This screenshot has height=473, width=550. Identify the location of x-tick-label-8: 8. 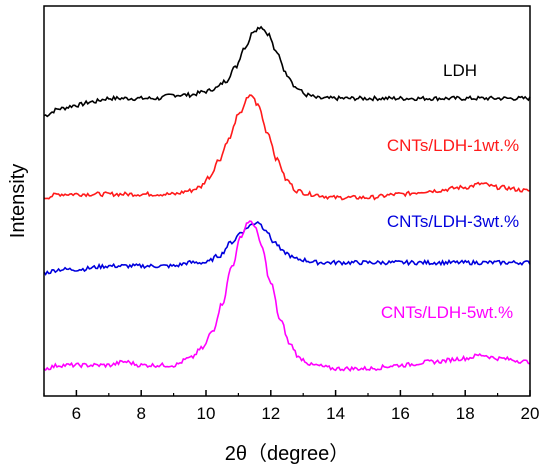
(140, 413).